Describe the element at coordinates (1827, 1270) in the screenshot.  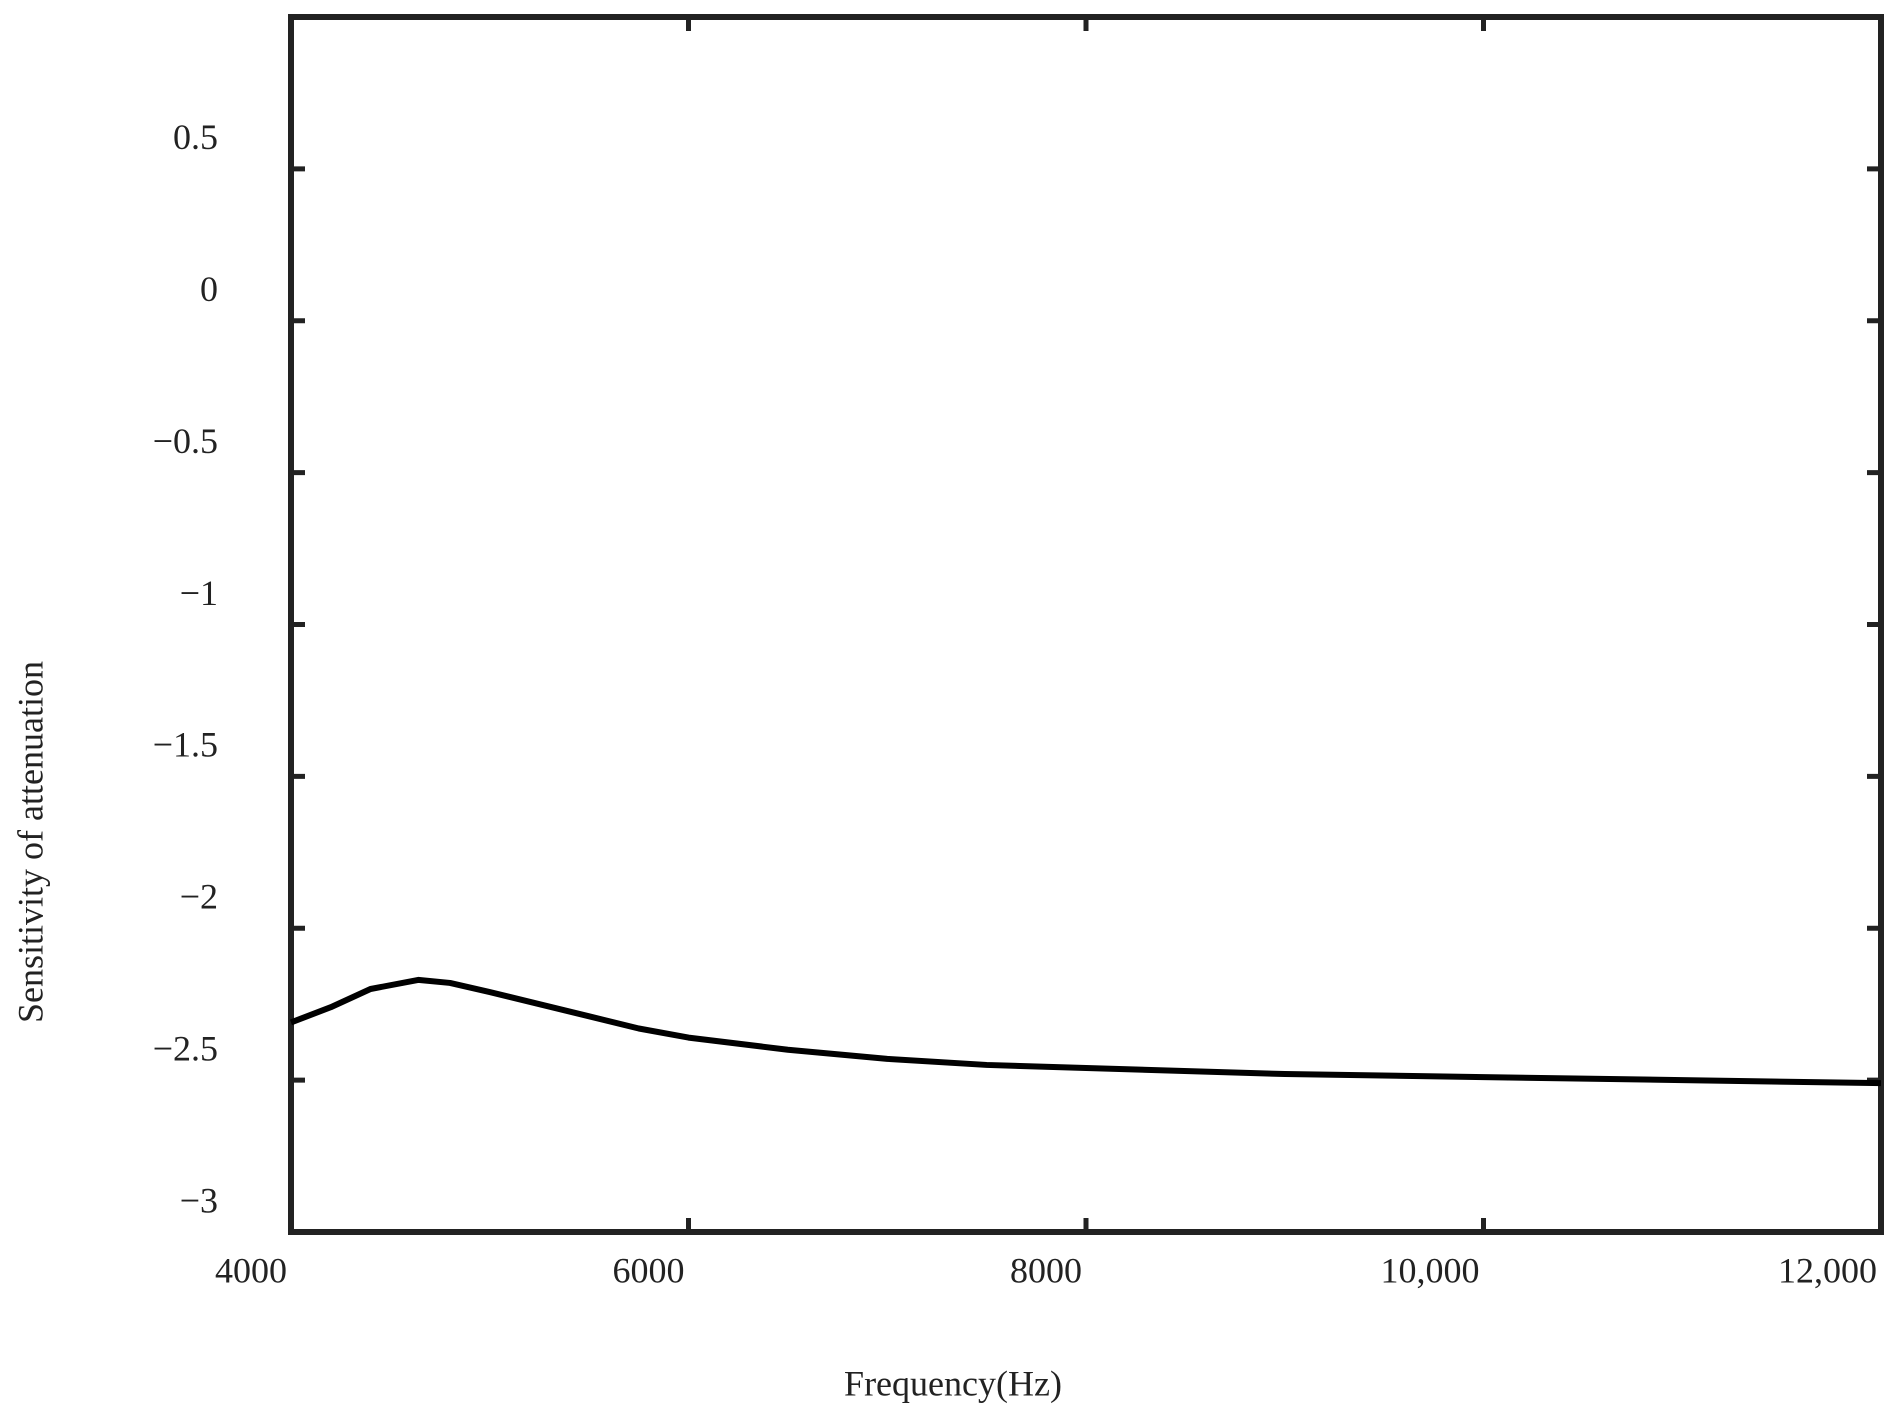
I see `x-tick-label: 12,000` at that location.